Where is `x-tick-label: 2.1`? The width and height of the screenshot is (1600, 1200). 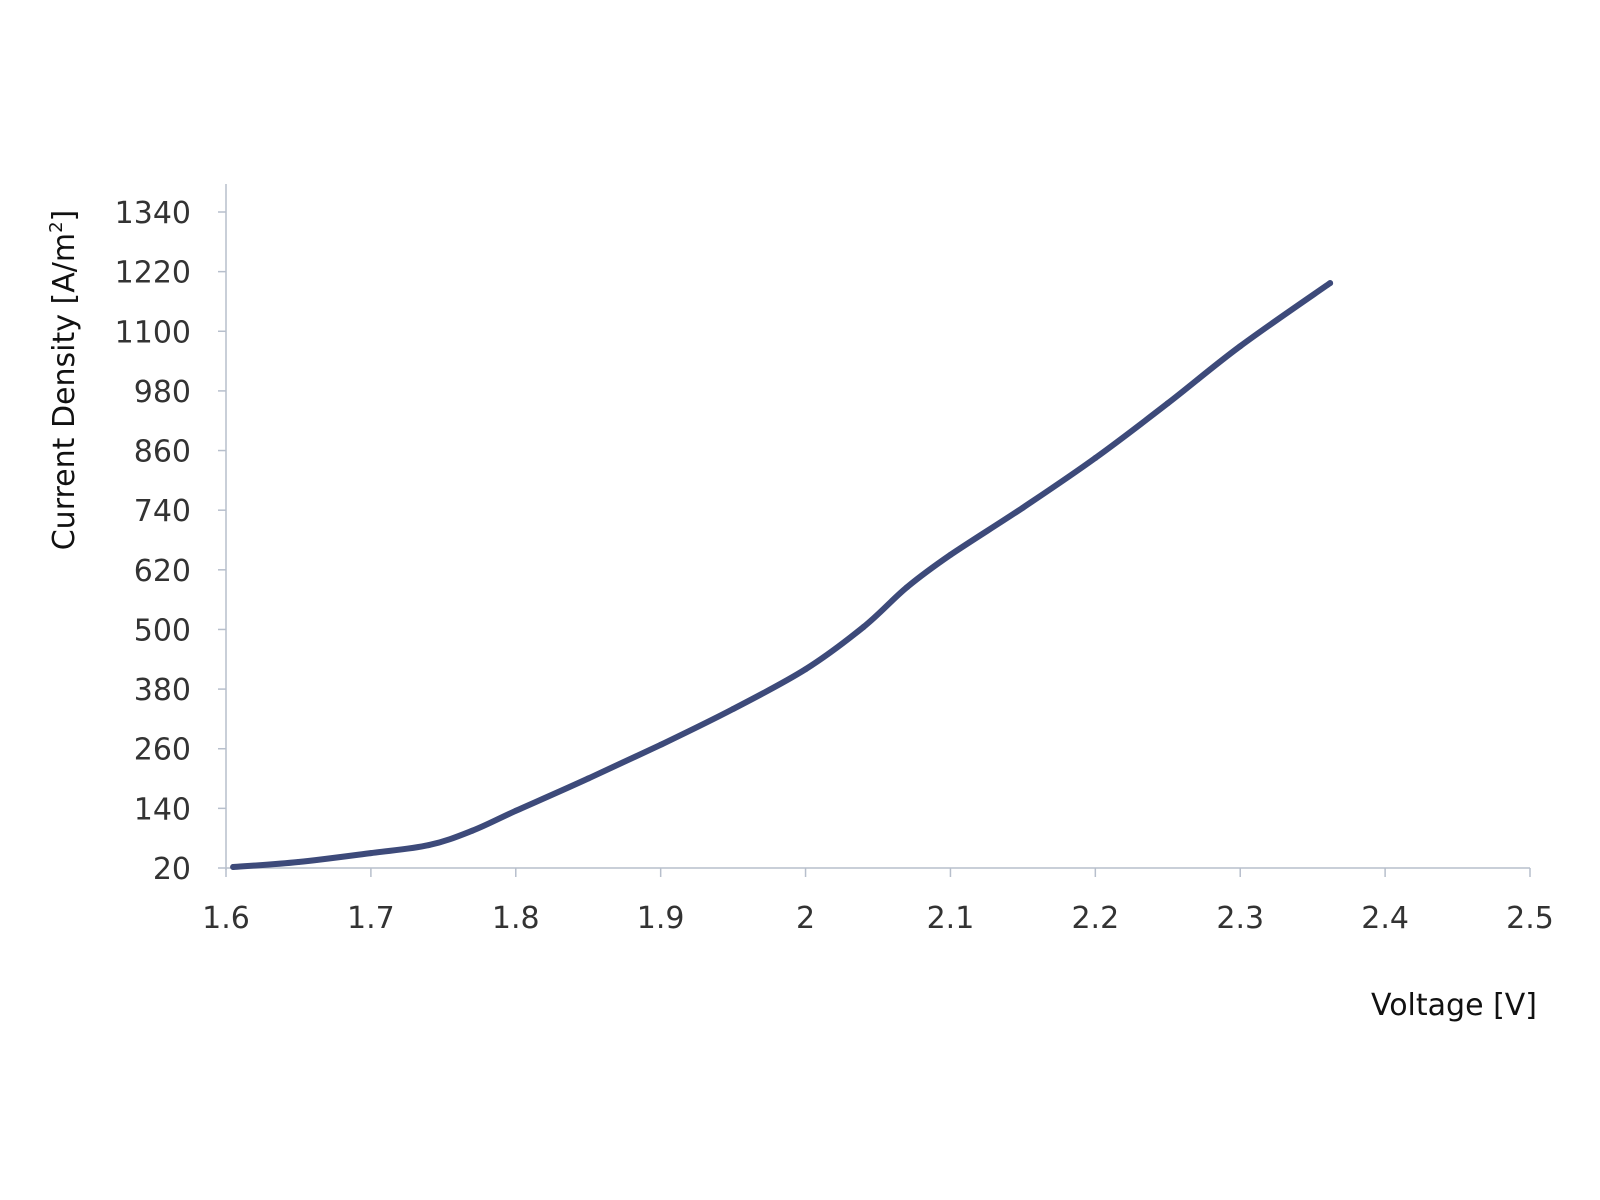
x-tick-label: 2.1 is located at coordinates (951, 918).